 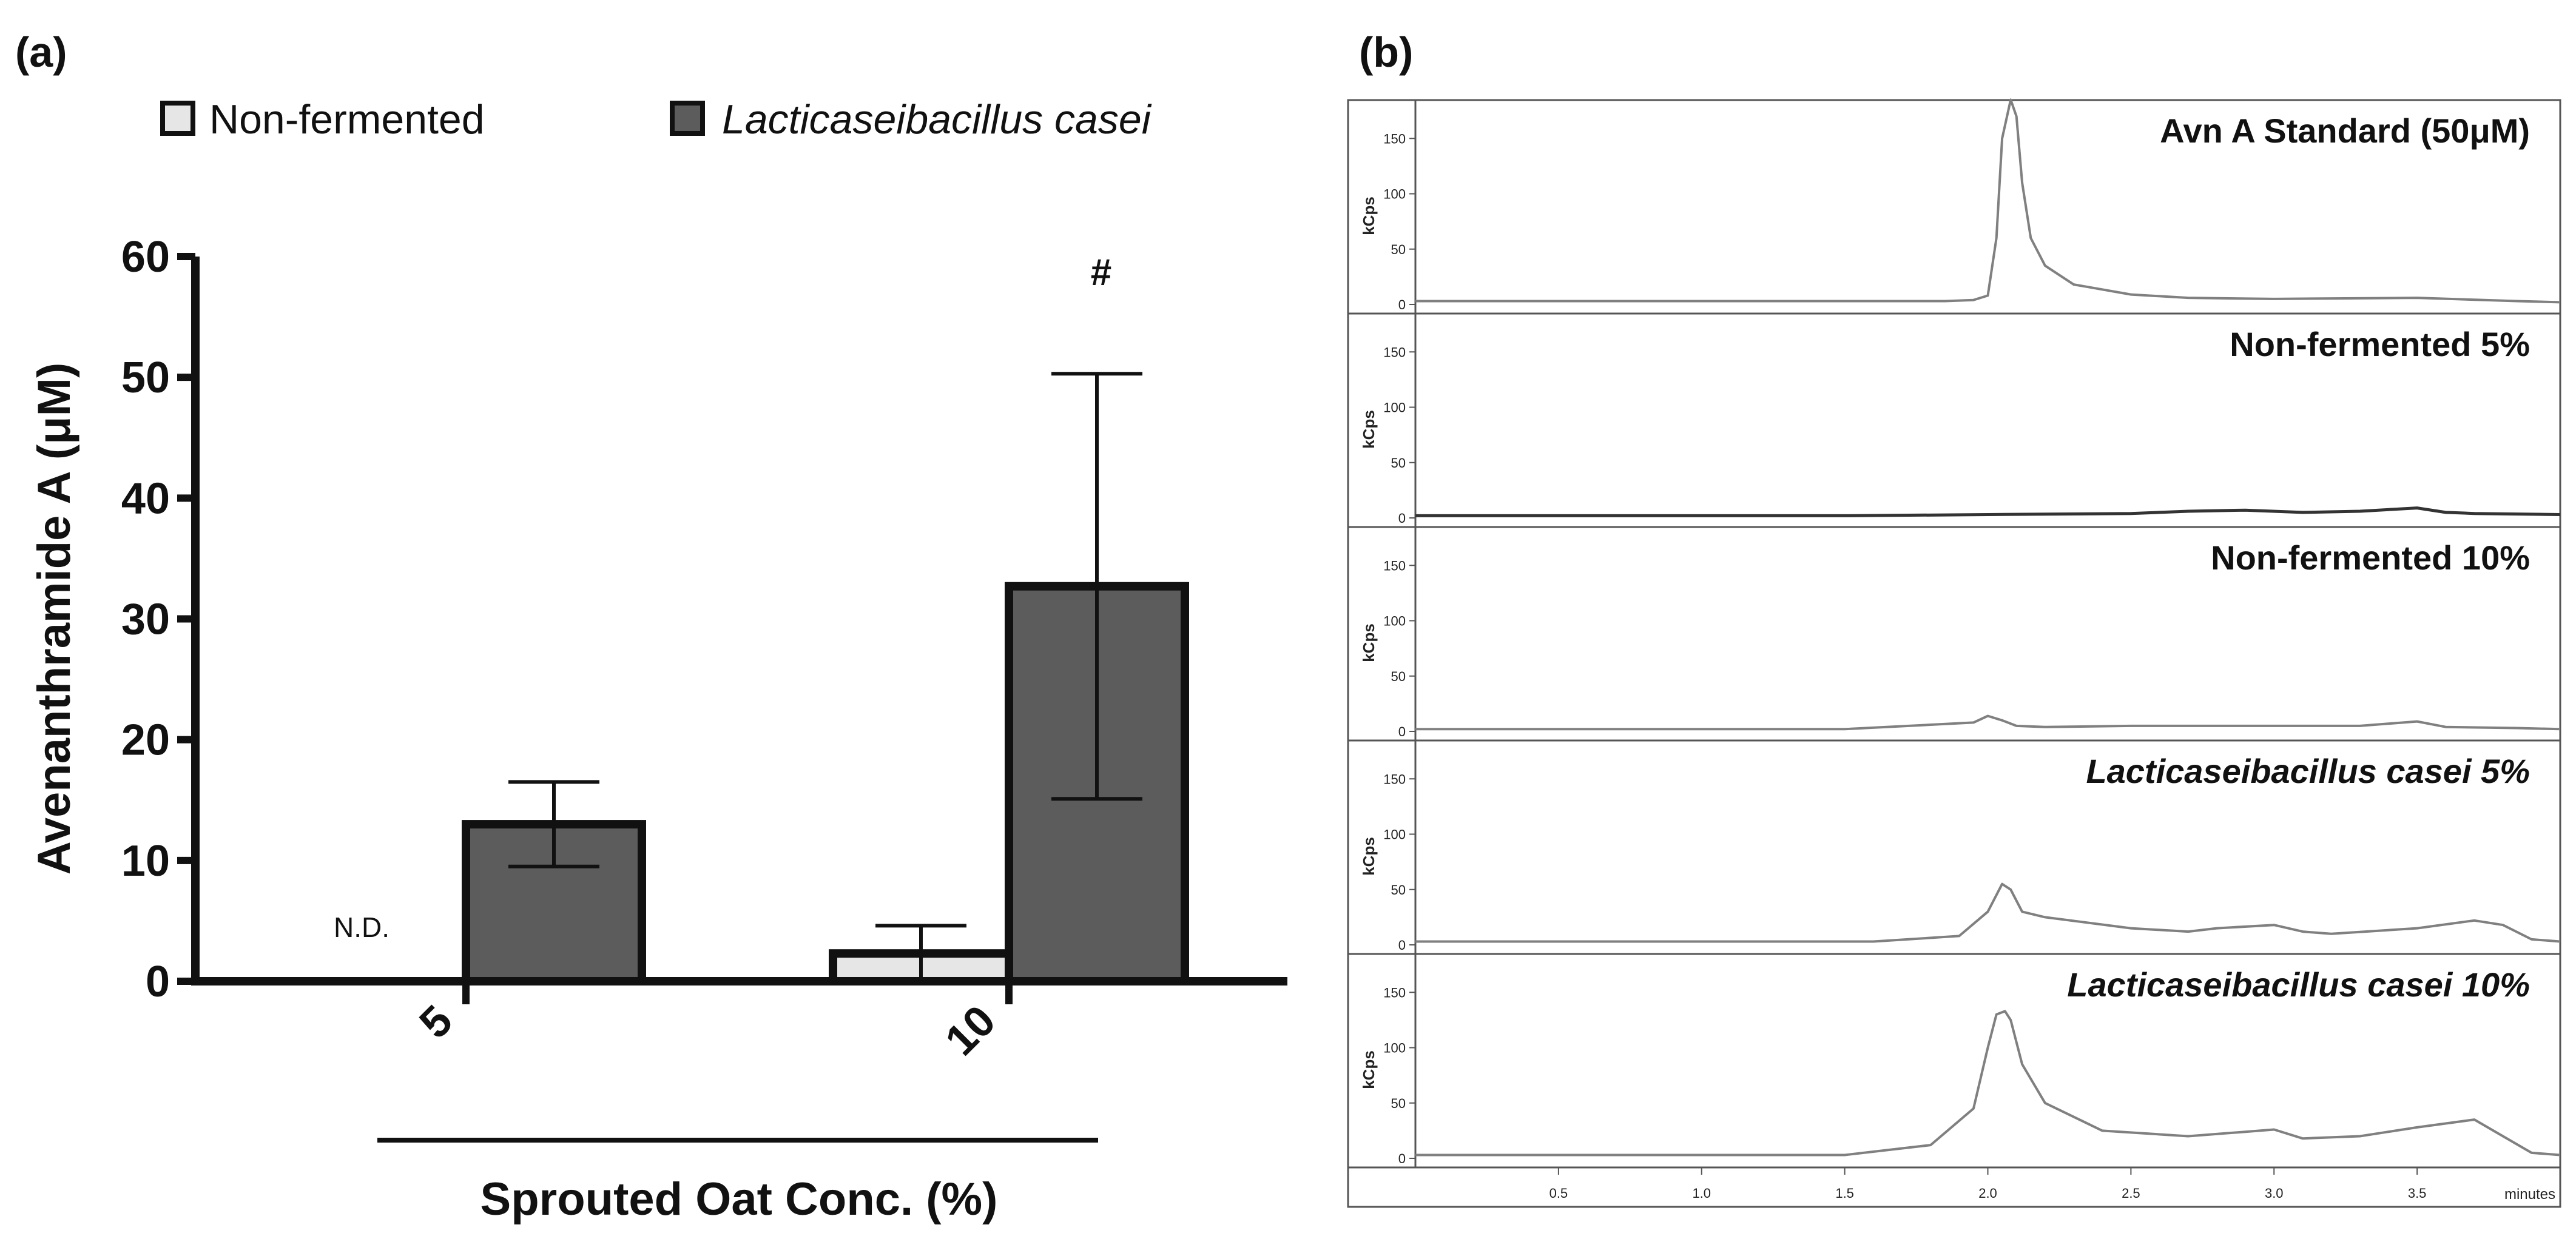 What do you see at coordinates (1845, 1194) in the screenshot?
I see `chromatogram-x-tick-label: 1.5` at bounding box center [1845, 1194].